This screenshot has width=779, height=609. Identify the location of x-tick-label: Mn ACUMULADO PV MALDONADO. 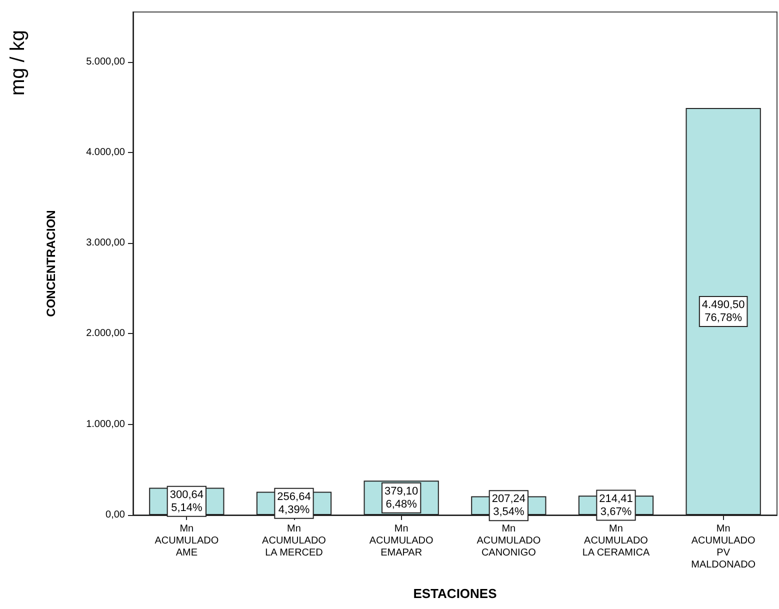
(723, 547).